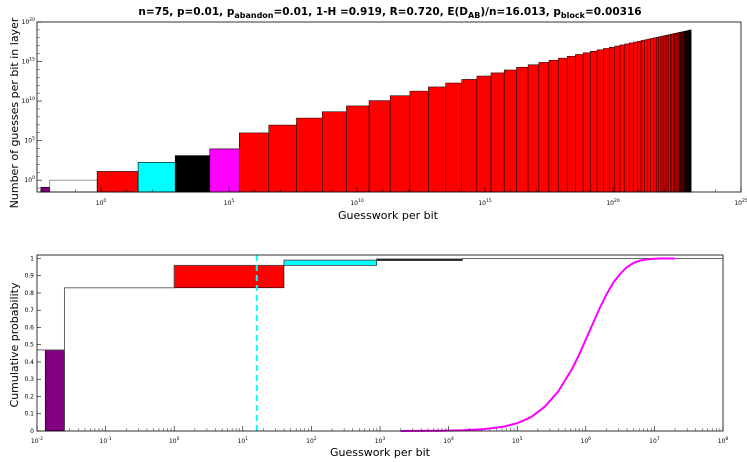 Image resolution: width=747 pixels, height=462 pixels. Describe the element at coordinates (357, 202) in the screenshot. I see `x-tick-label: 10¹⁰` at that location.